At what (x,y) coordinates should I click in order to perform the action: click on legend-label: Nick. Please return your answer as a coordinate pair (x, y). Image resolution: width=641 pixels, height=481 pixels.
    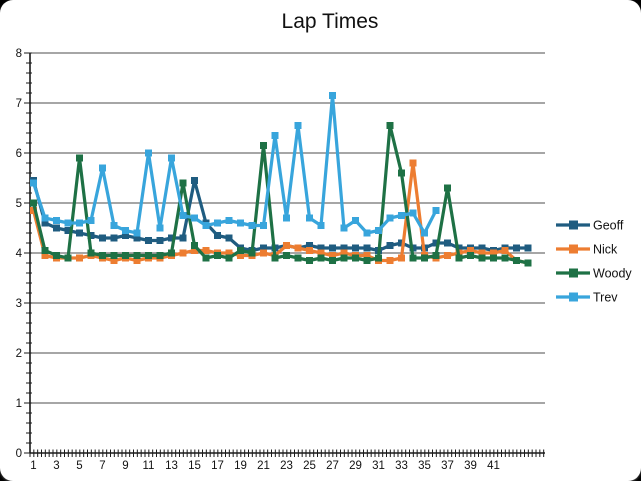
    Looking at the image, I should click on (605, 250).